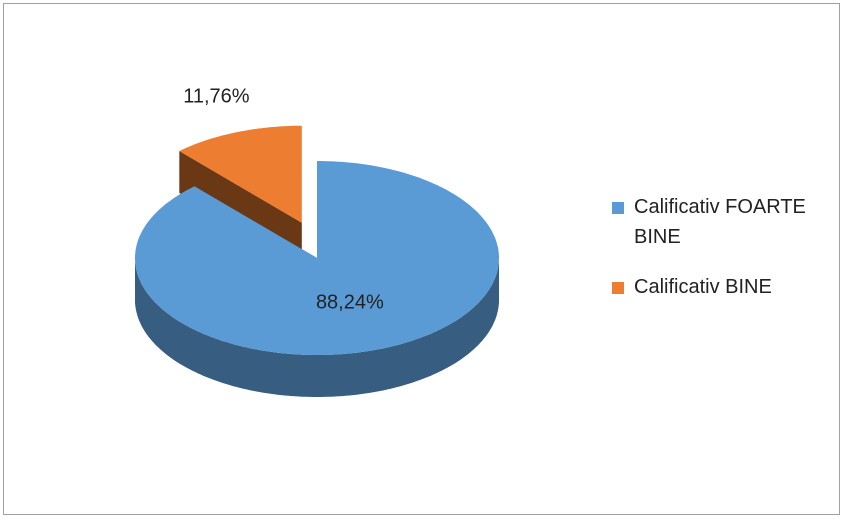  Describe the element at coordinates (240, 174) in the screenshot. I see `slice` at that location.